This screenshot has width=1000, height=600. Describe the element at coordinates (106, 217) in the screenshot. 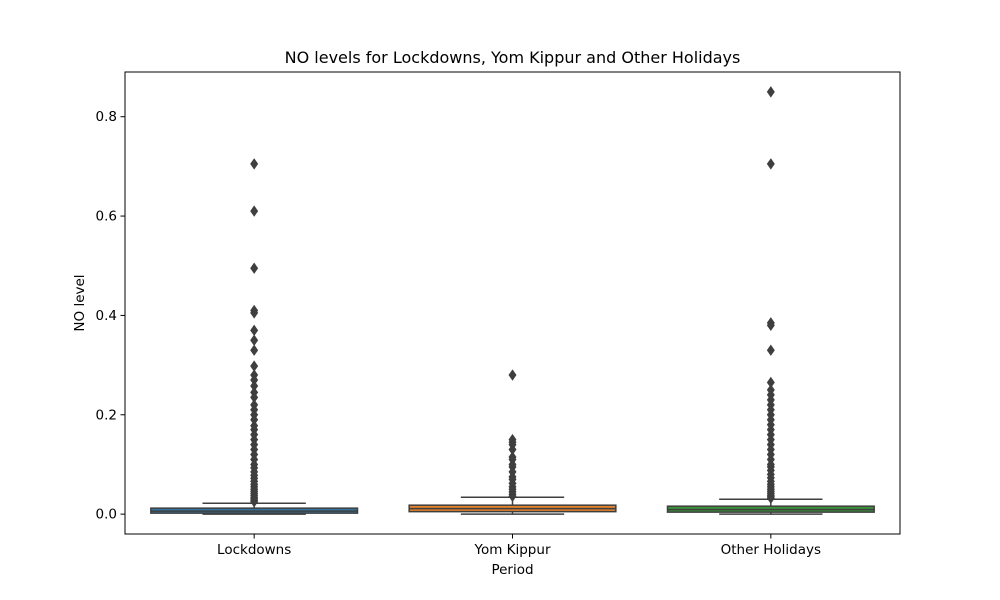

I see `y-tick-label: 0.6` at that location.